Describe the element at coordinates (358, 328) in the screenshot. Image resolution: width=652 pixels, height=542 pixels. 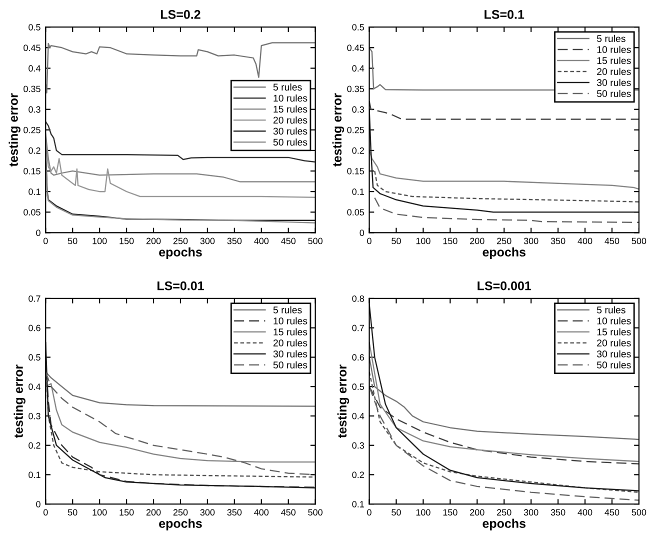
I see `y-tick-label: 0.7` at that location.